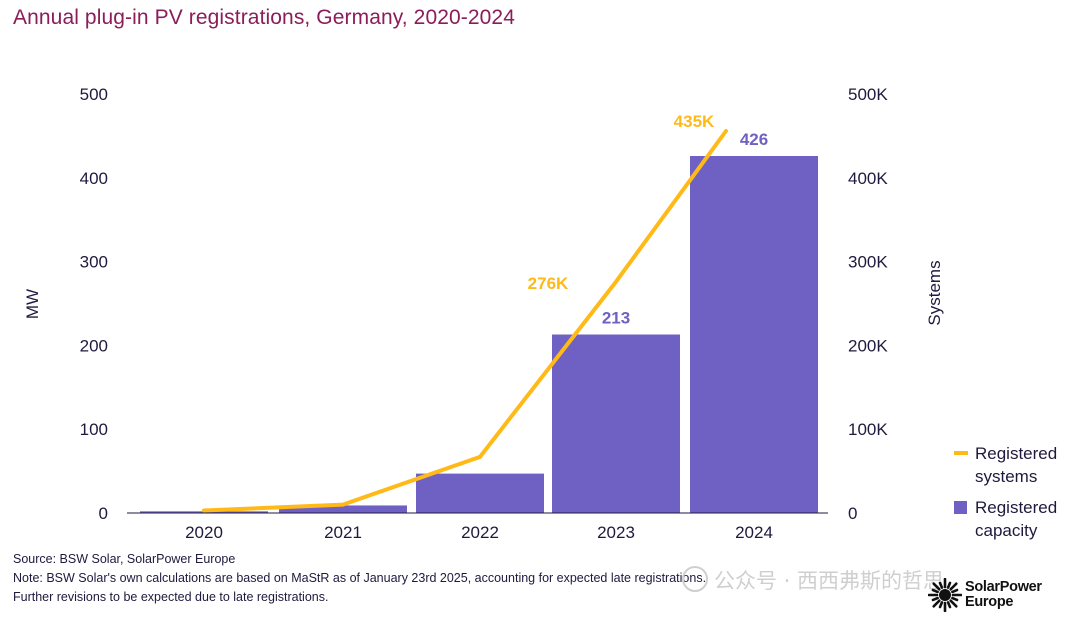 This screenshot has height=624, width=1080. Describe the element at coordinates (480, 493) in the screenshot. I see `bar-2022` at that location.